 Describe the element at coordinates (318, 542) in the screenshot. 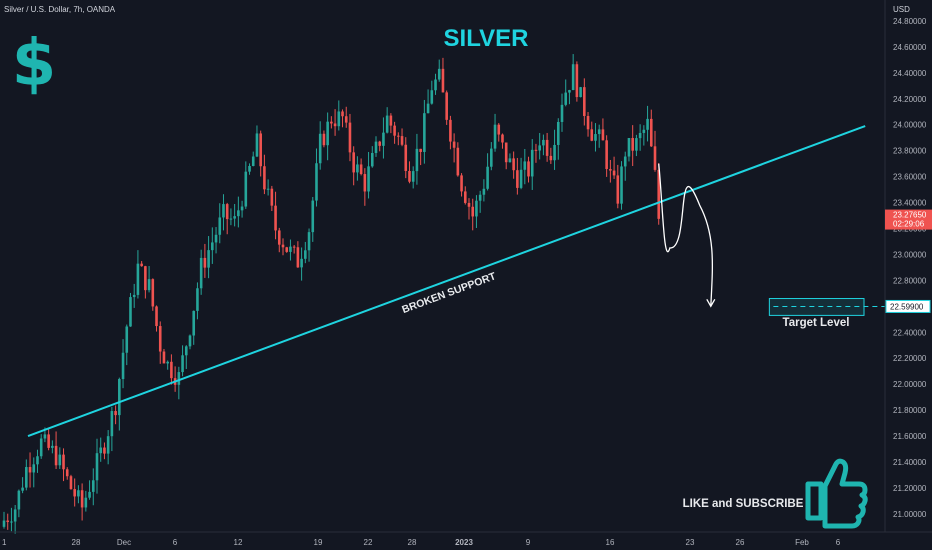

I see `time-tick-label: 19` at that location.